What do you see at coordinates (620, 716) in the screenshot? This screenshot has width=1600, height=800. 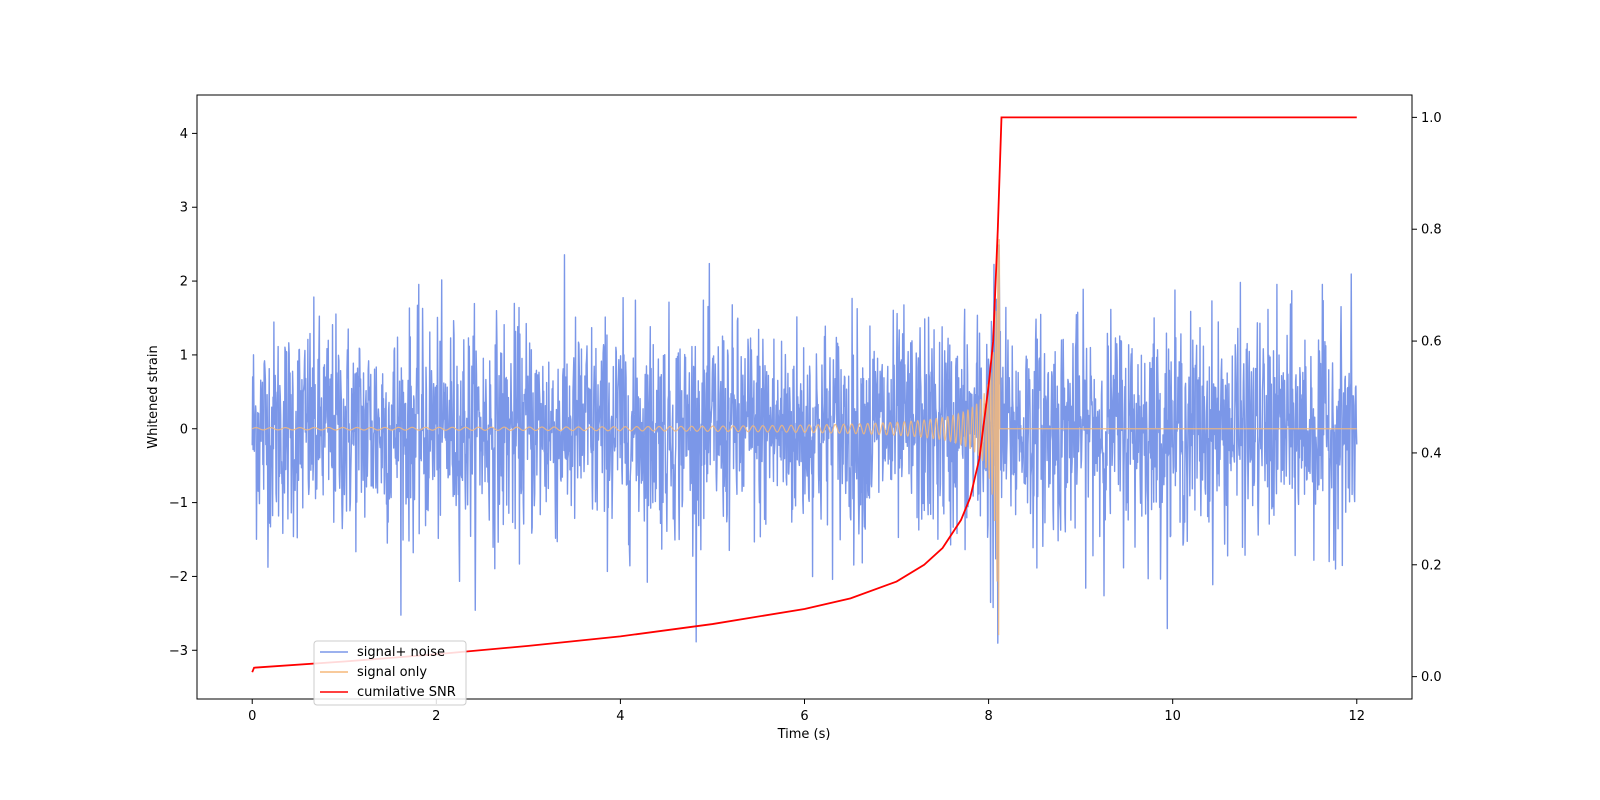 I see `x-tick-label: 4` at bounding box center [620, 716].